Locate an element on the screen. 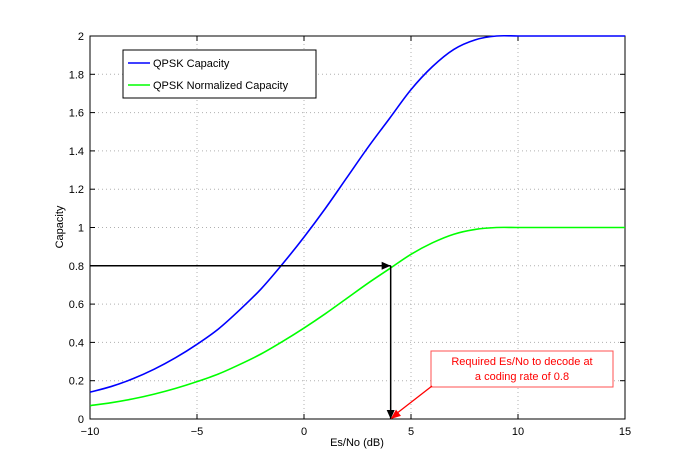 The image size is (689, 471). legend-label-qpsk-normalized-capacity: QPSK Normalized Capacity is located at coordinates (221, 86).